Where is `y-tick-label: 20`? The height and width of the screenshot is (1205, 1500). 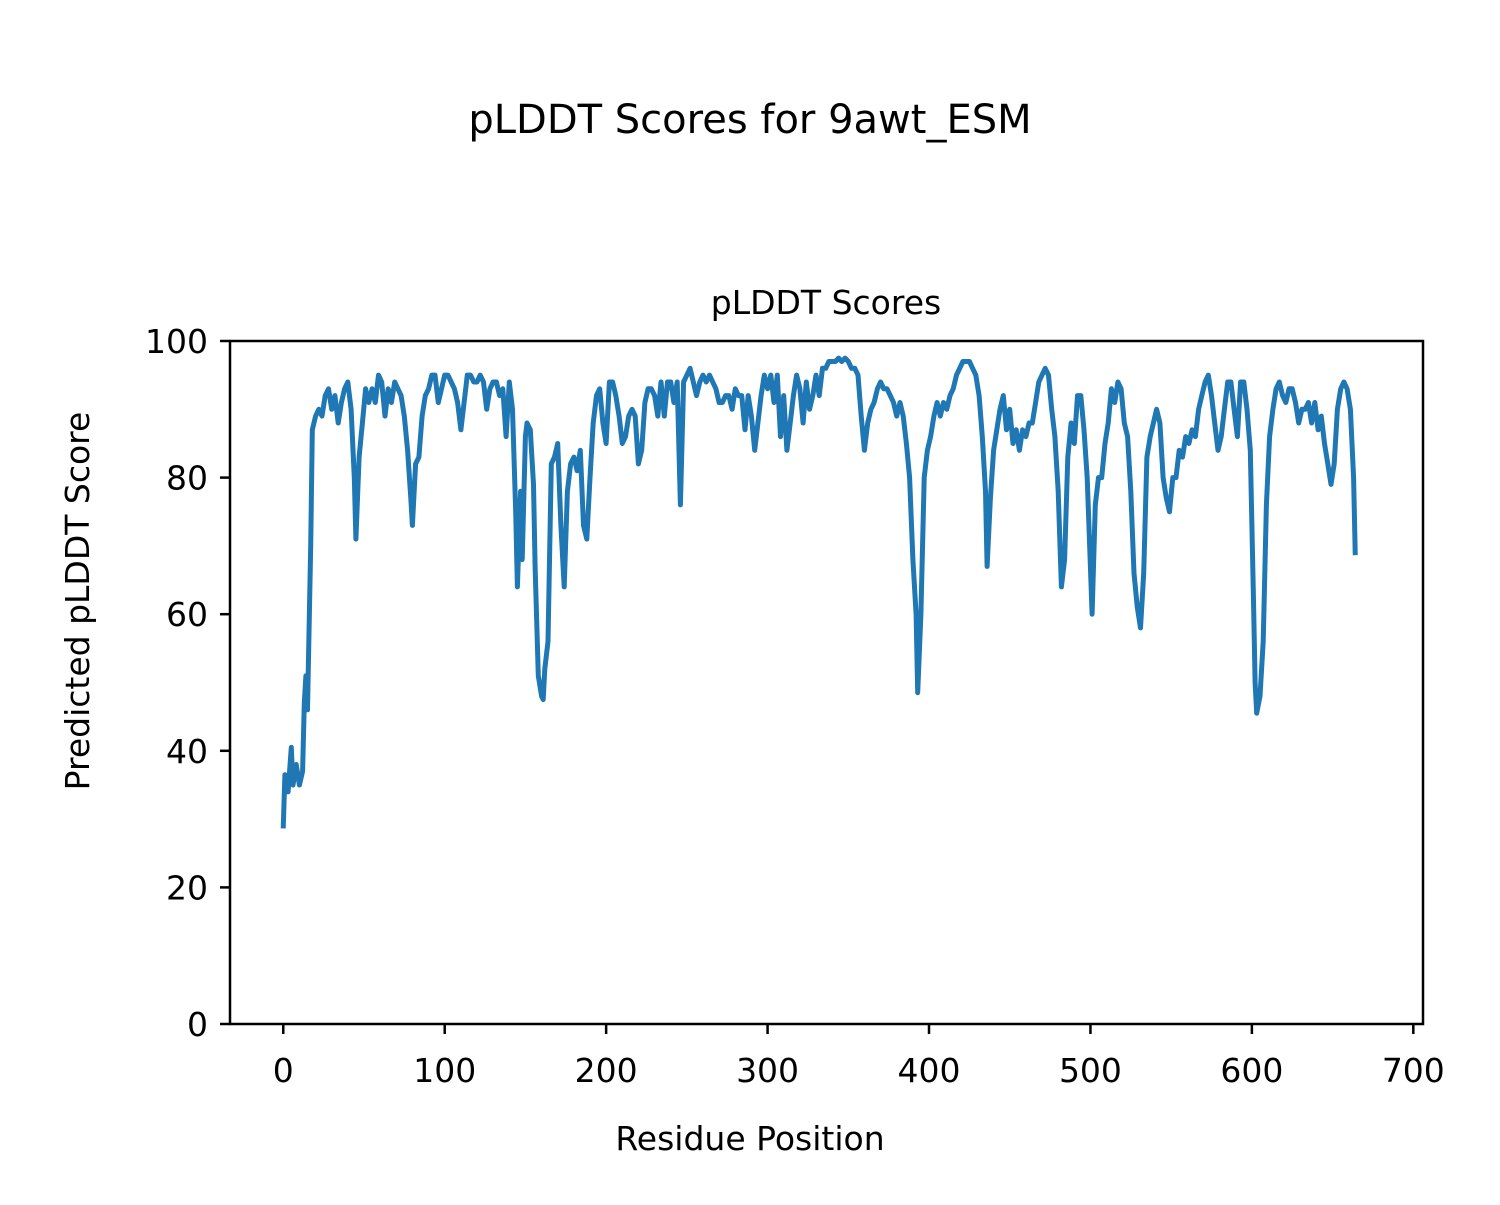
y-tick-label: 20 is located at coordinates (187, 887).